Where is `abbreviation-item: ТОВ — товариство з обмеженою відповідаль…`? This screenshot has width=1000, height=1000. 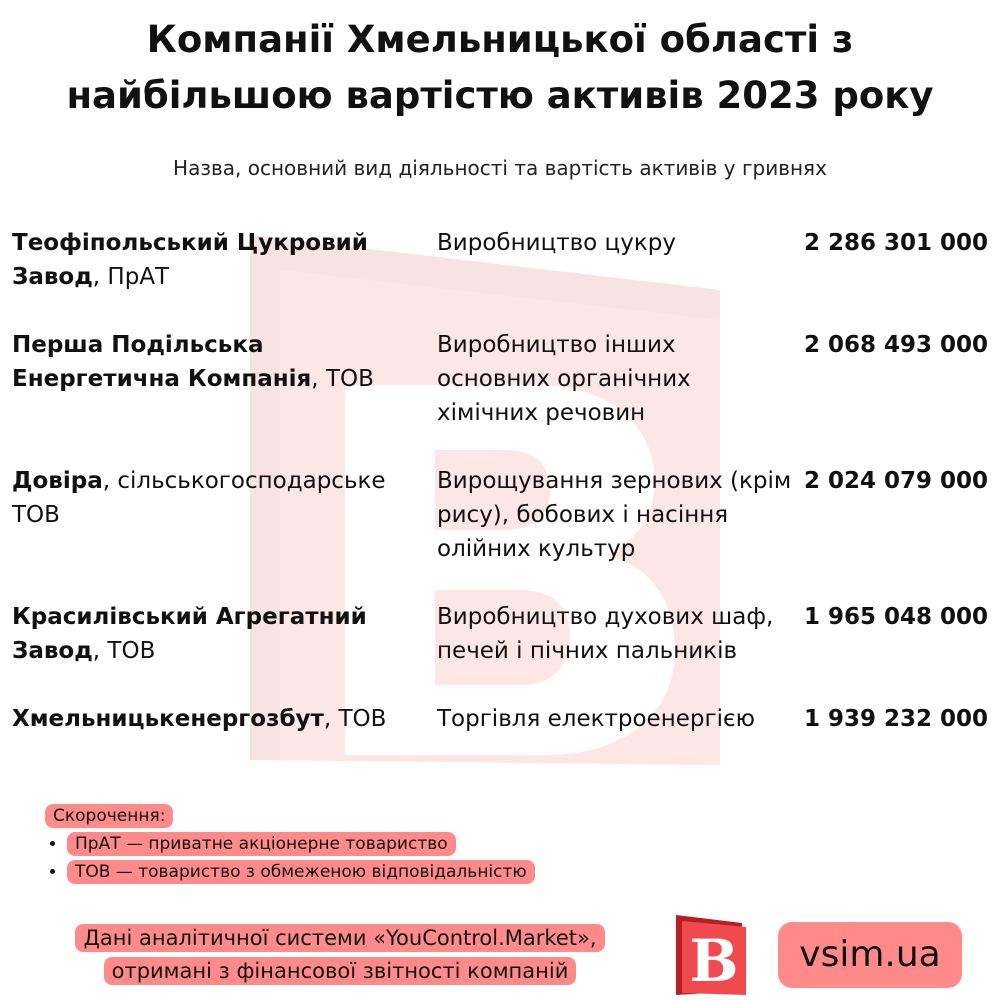
abbreviation-item: ТОВ — товариство з обмеженою відповідаль… is located at coordinates (301, 872).